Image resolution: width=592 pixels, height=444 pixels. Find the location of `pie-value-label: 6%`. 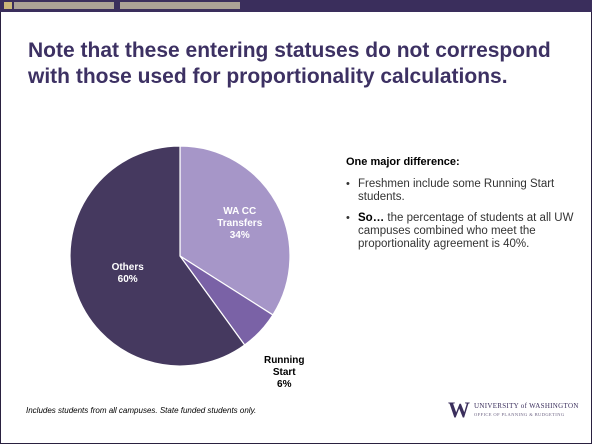

pie-value-label: 6% is located at coordinates (284, 384).